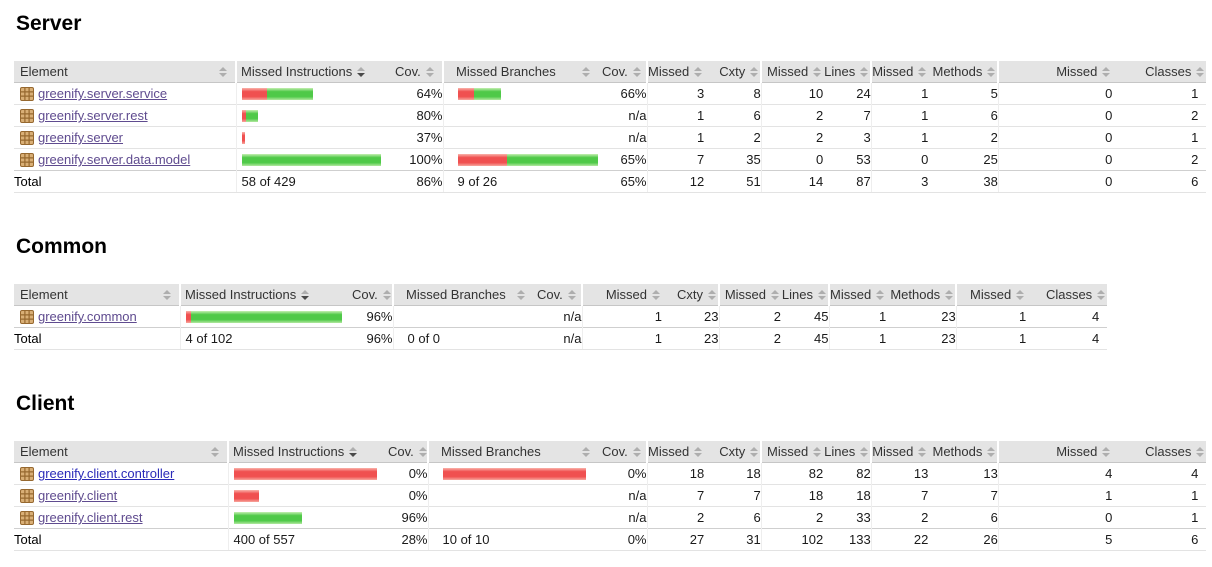 This screenshot has width=1212, height=567. What do you see at coordinates (103, 94) in the screenshot?
I see `package-link: greenify.server.service` at bounding box center [103, 94].